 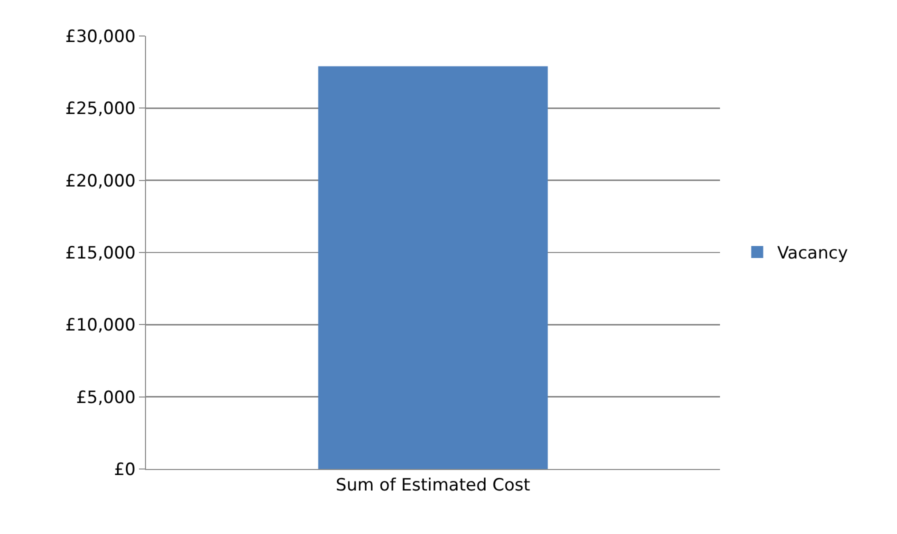 What do you see at coordinates (100, 181) in the screenshot?
I see `y-tick-label: £20,000` at bounding box center [100, 181].